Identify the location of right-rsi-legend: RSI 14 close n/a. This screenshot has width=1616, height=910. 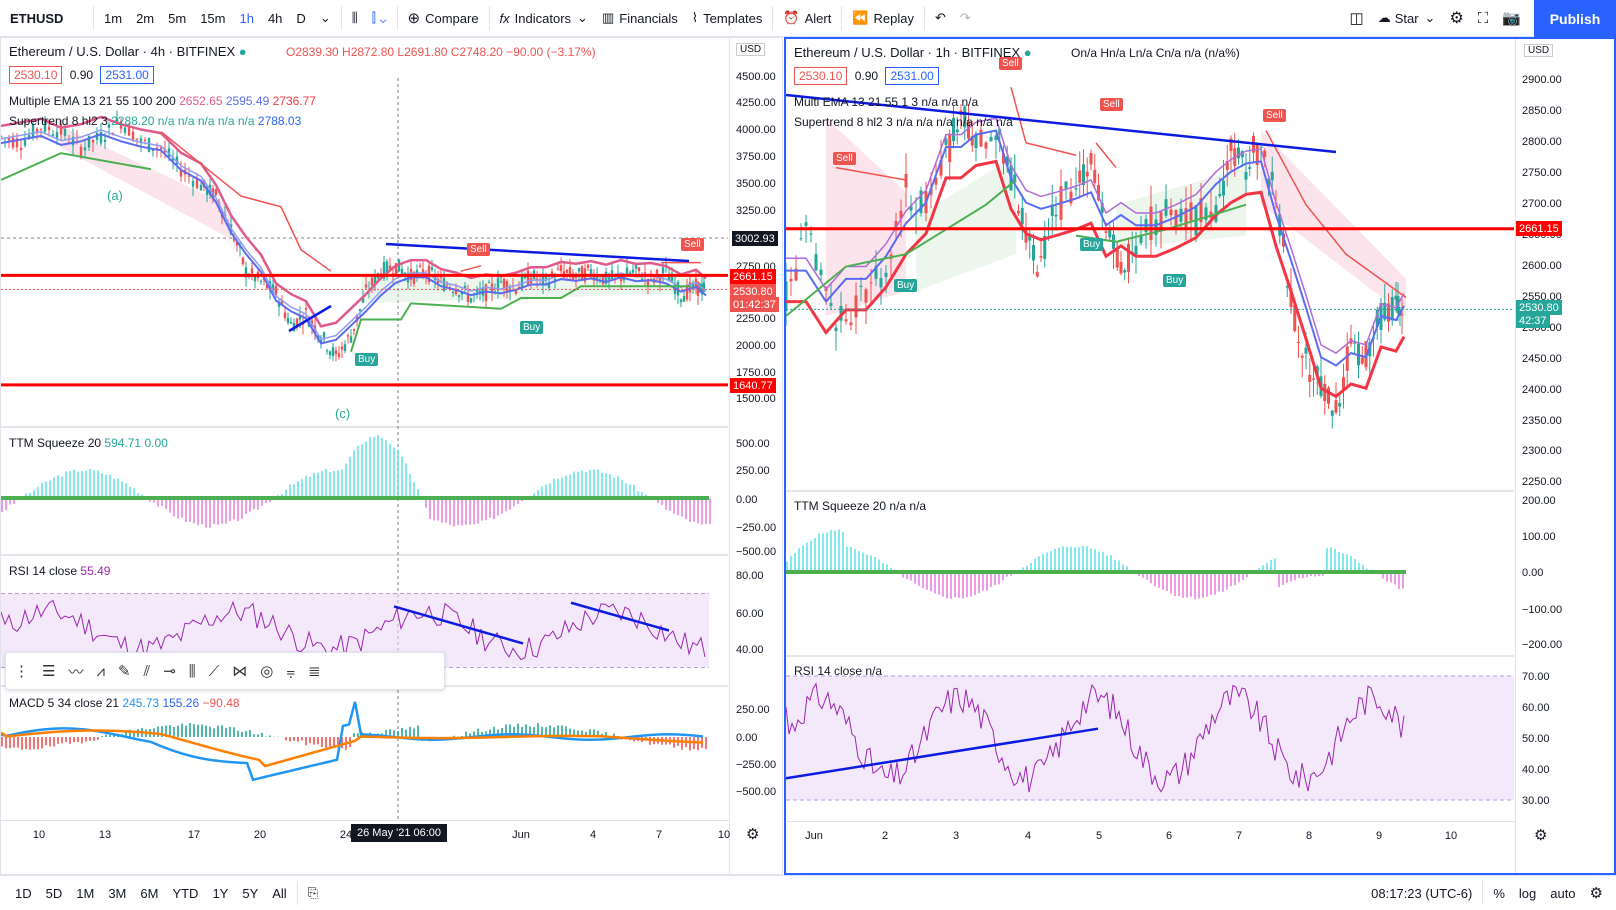
(838, 671).